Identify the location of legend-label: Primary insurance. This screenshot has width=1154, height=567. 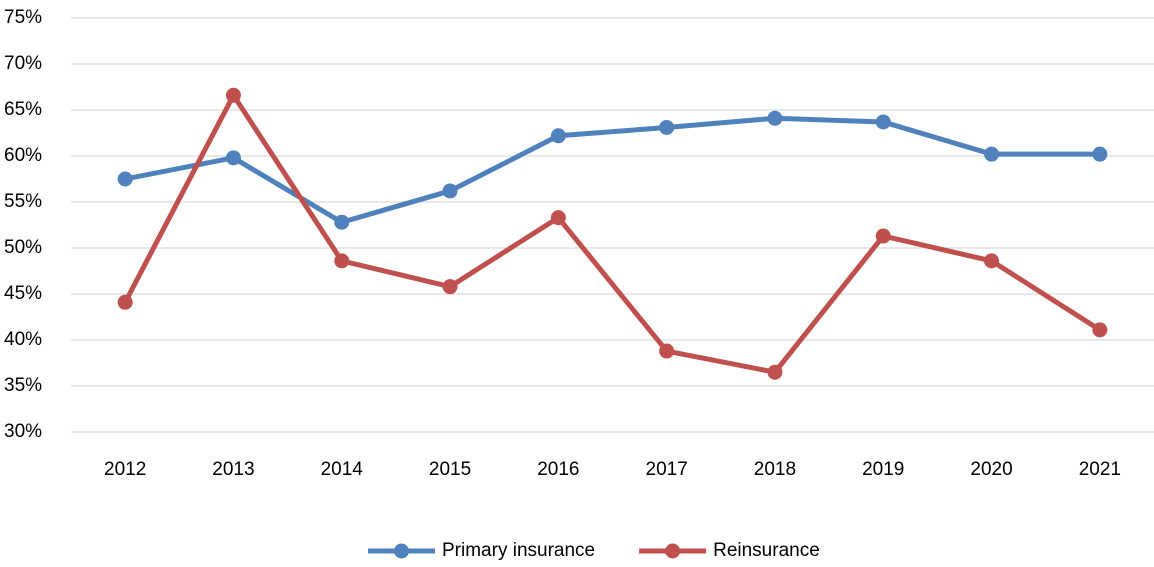
(518, 550).